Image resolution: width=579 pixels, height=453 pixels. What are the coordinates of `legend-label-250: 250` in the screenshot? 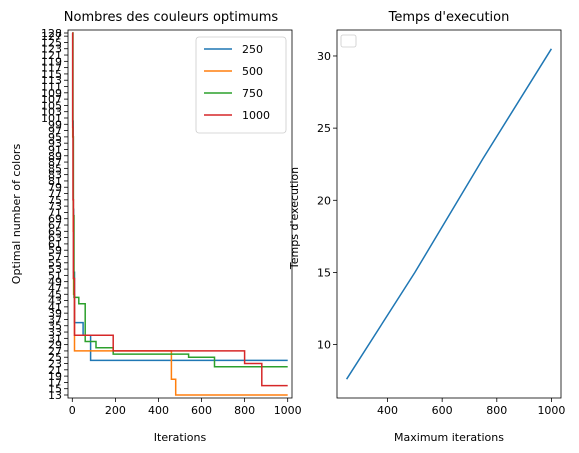 It's located at (252, 49).